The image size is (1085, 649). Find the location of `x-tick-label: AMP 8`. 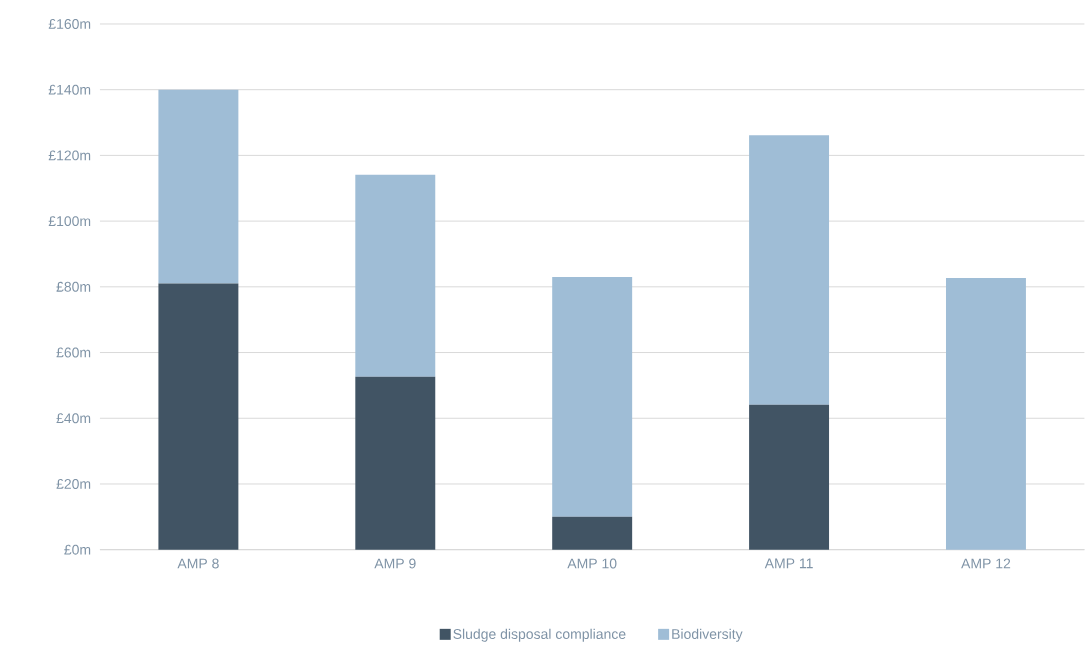

x-tick-label: AMP 8 is located at coordinates (198, 563).